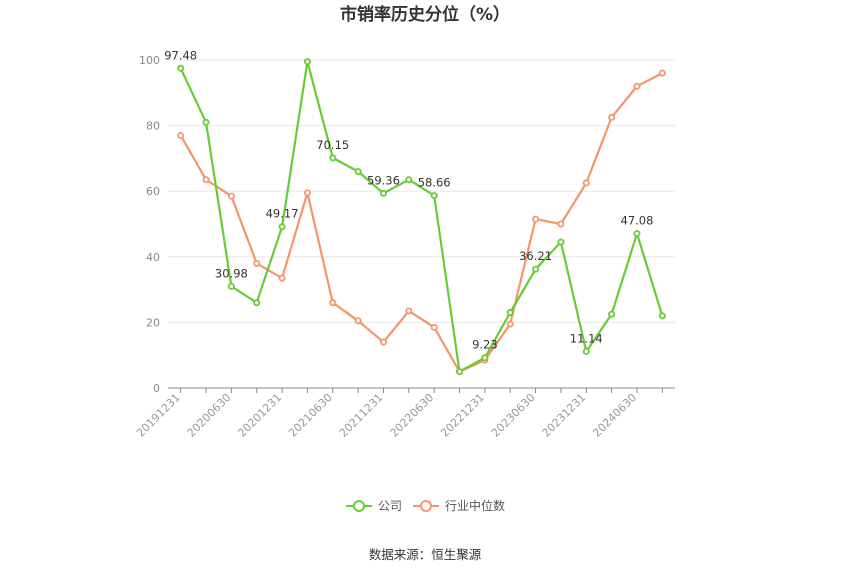 The height and width of the screenshot is (575, 850). Describe the element at coordinates (209, 415) in the screenshot. I see `x-tick-label: 20200630` at that location.